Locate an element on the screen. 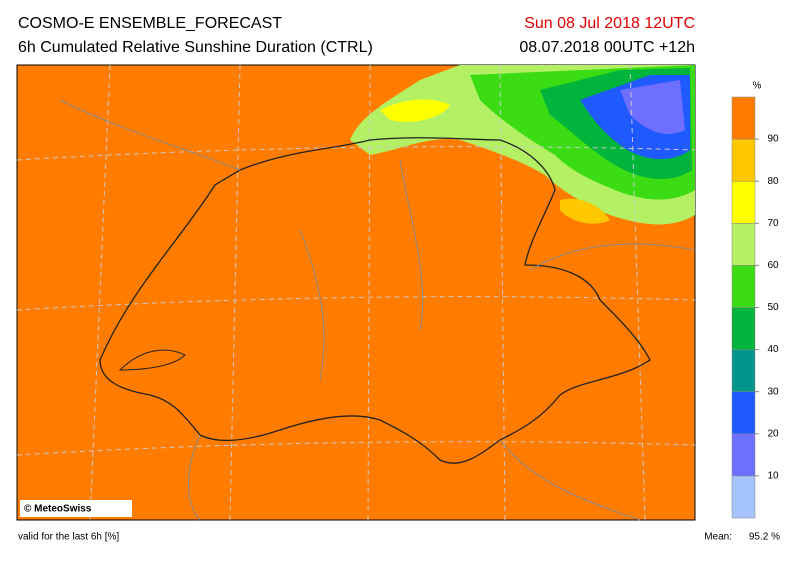 Image resolution: width=800 pixels, height=562 pixels. footer-note: valid for the last 6h [%] is located at coordinates (68, 537).